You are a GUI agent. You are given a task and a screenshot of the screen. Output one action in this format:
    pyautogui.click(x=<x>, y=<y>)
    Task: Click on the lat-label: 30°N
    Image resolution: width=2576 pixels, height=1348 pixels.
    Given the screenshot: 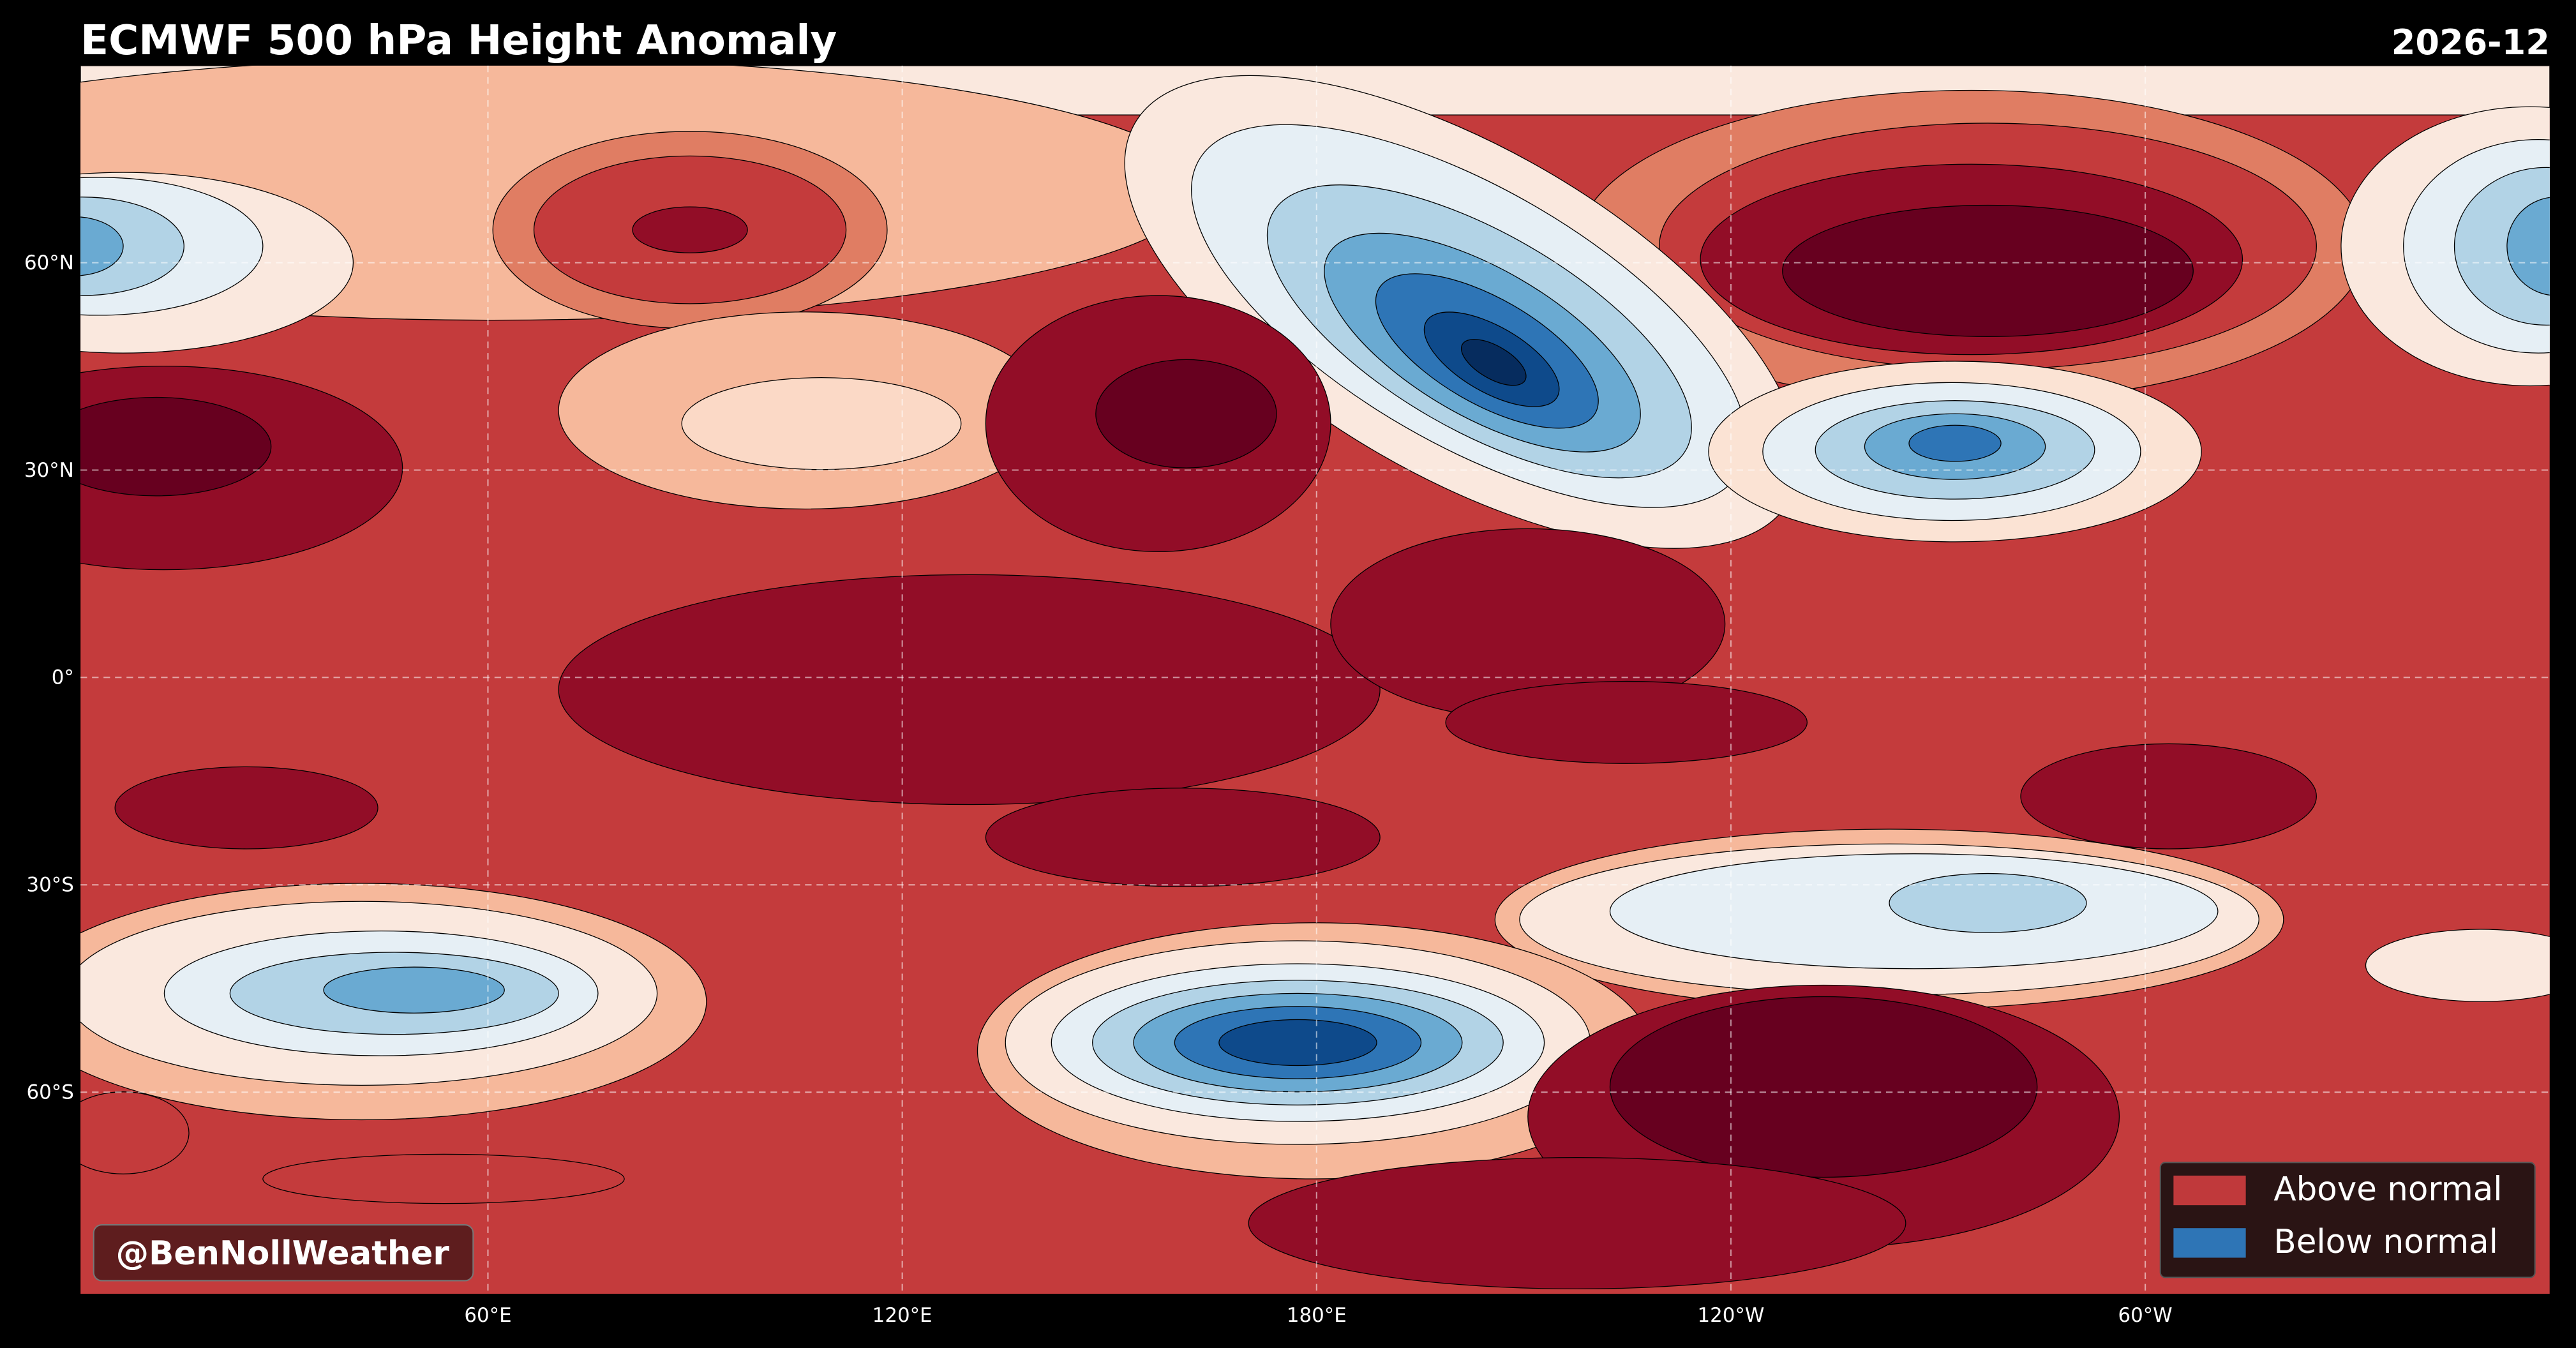 What is the action you would take?
    pyautogui.click(x=49, y=470)
    